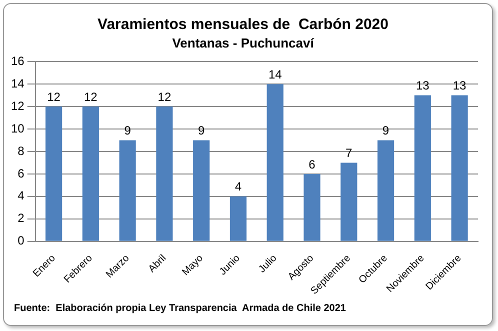 The image size is (498, 331). What do you see at coordinates (17, 105) in the screenshot?
I see `y-tick-label: 12` at bounding box center [17, 105].